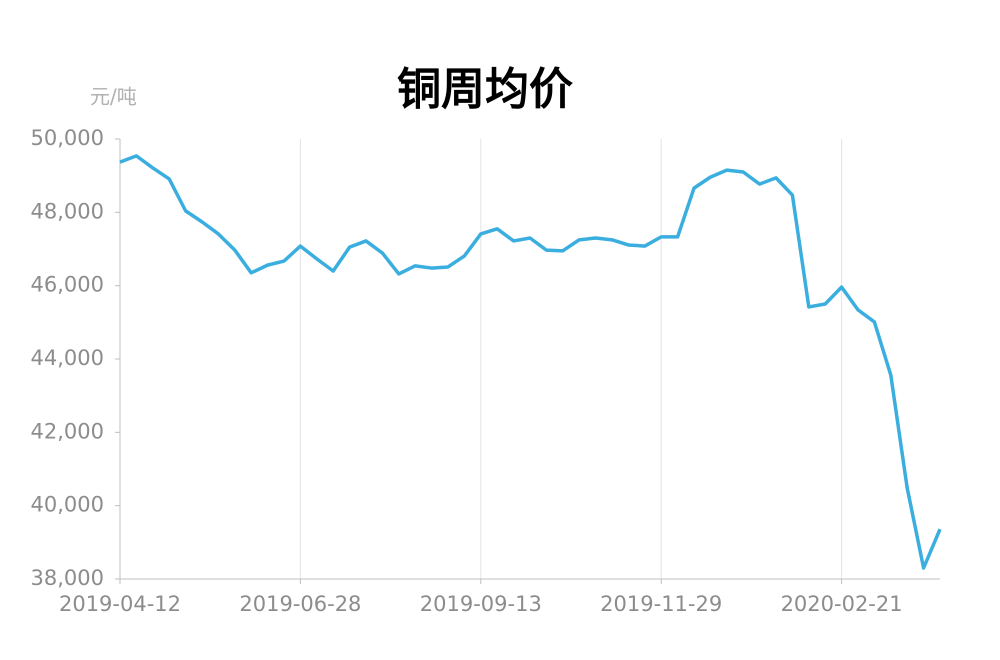 This screenshot has width=1000, height=660. I want to click on x-tick-label: 2020-02-21, so click(842, 604).